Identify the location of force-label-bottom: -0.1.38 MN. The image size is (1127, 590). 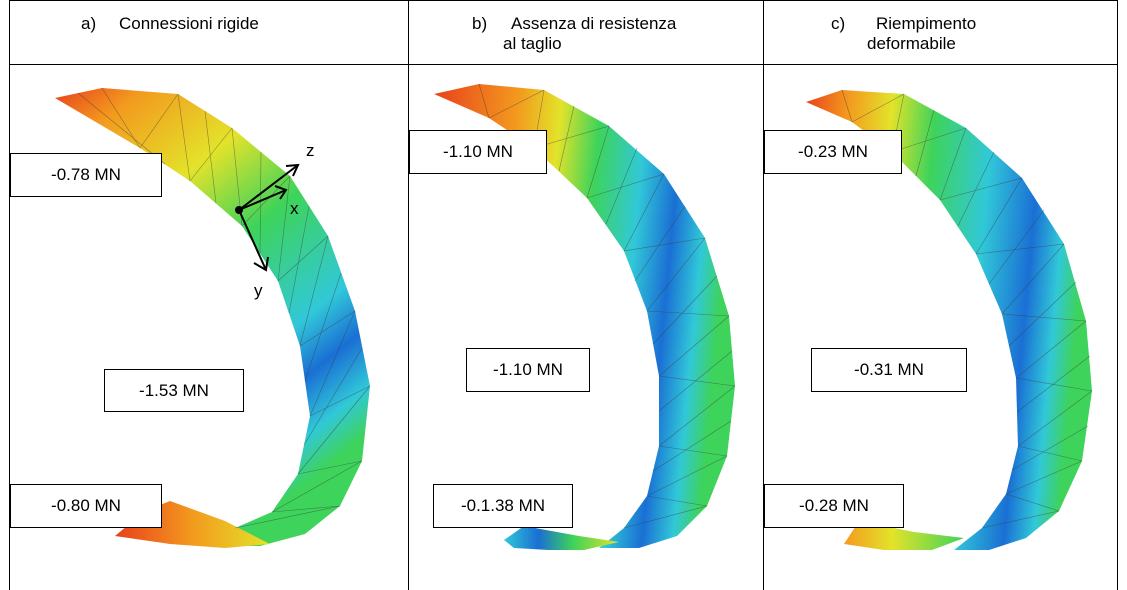
(503, 506).